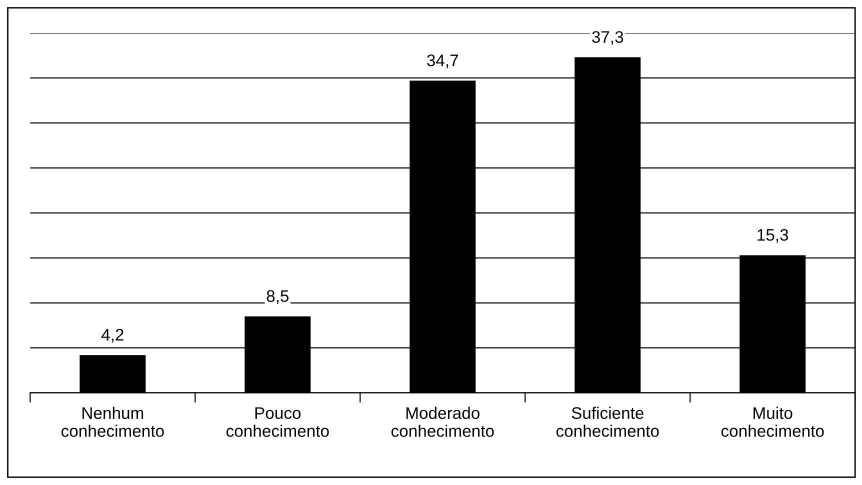 Image resolution: width=862 pixels, height=485 pixels. I want to click on x-tick-label: Suficiente conhecimento, so click(607, 421).